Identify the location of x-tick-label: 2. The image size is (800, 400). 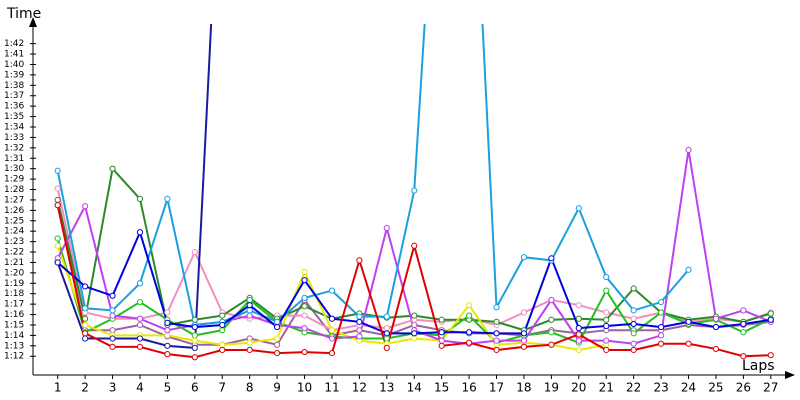
(85, 388).